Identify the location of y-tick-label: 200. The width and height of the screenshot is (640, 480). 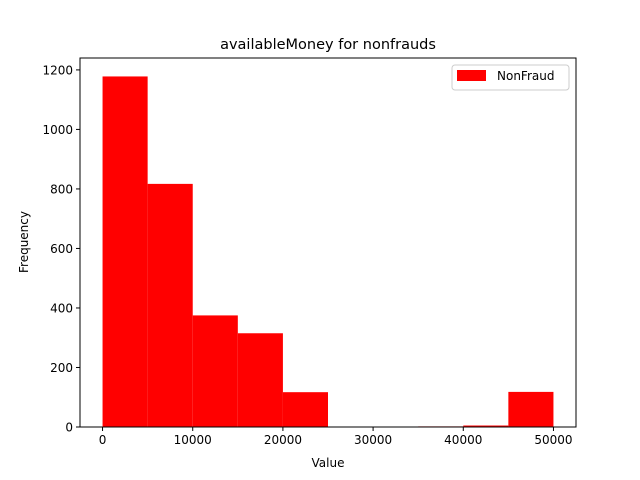
(61, 368).